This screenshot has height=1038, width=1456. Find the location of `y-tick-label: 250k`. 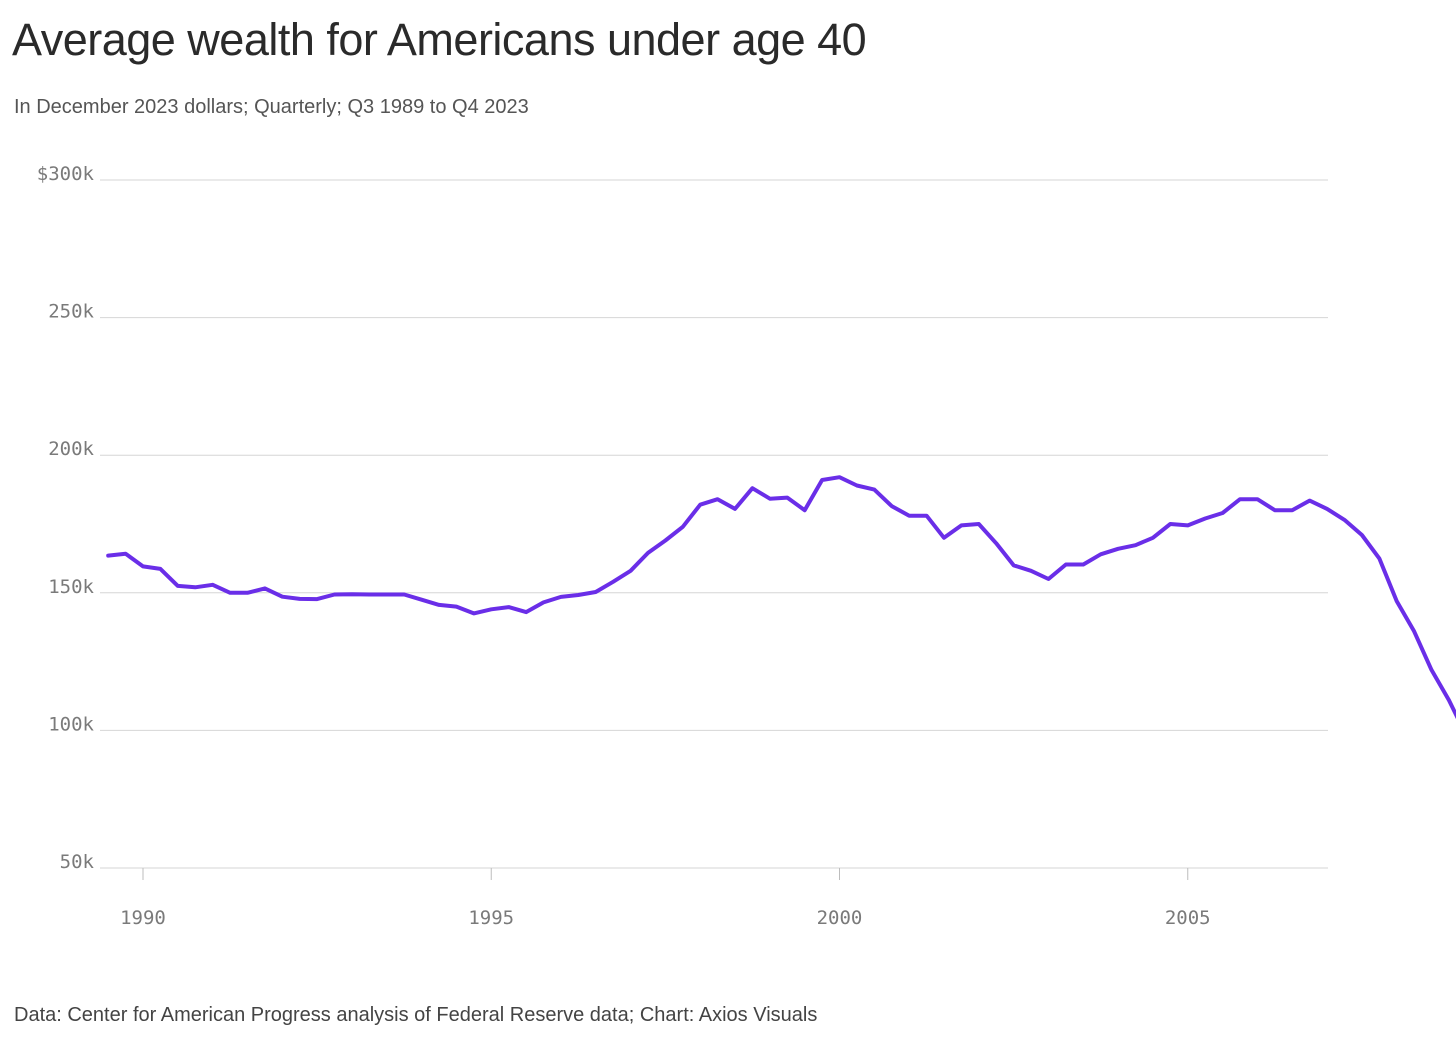

y-tick-label: 250k is located at coordinates (71, 312).